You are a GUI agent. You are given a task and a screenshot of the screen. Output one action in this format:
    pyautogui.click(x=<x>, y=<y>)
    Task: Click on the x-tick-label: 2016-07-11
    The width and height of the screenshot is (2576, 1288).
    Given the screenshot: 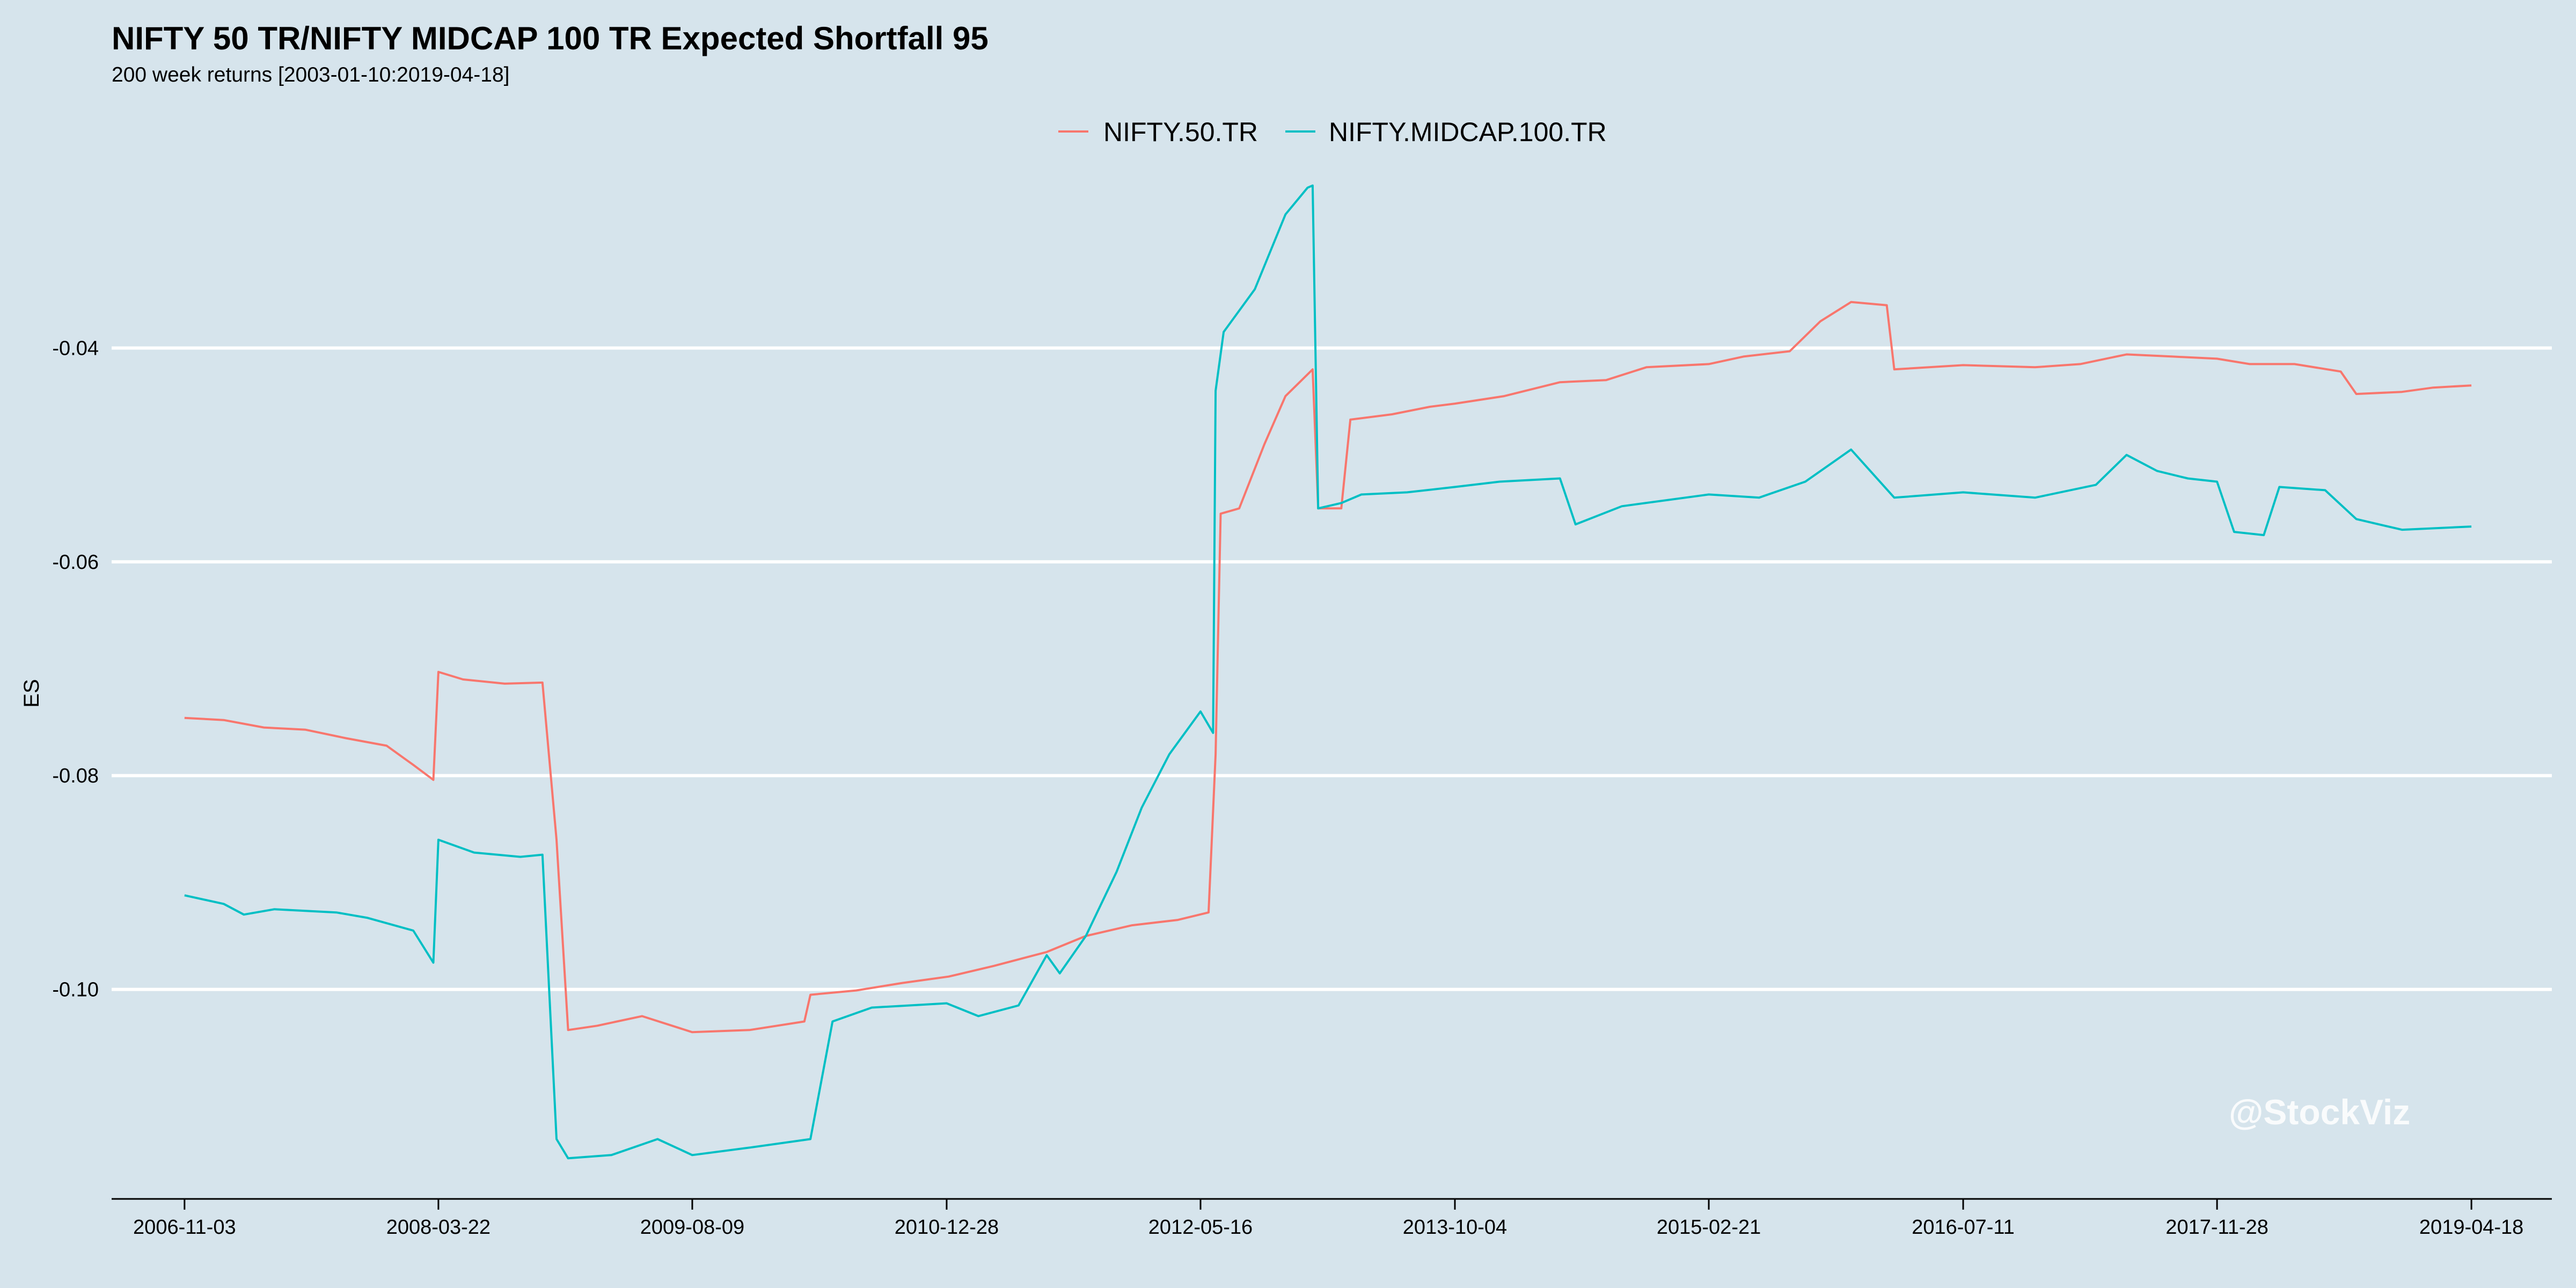 What is the action you would take?
    pyautogui.click(x=1963, y=1227)
    